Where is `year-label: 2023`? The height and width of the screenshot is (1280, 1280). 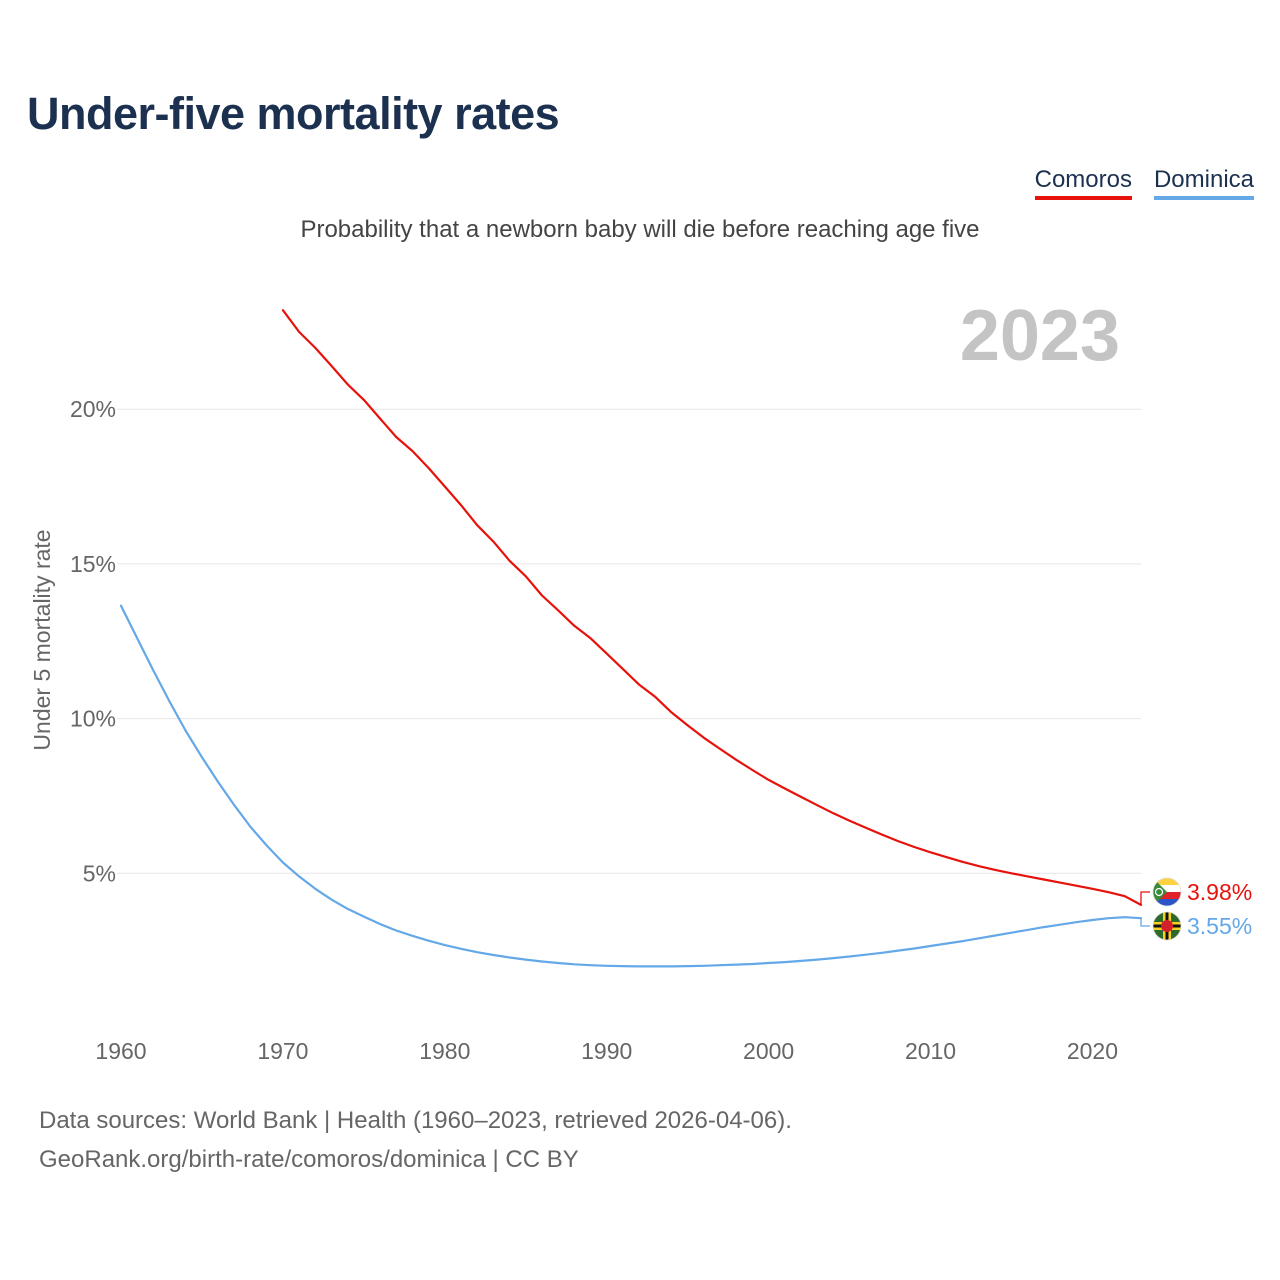
year-label: 2023 is located at coordinates (1040, 336).